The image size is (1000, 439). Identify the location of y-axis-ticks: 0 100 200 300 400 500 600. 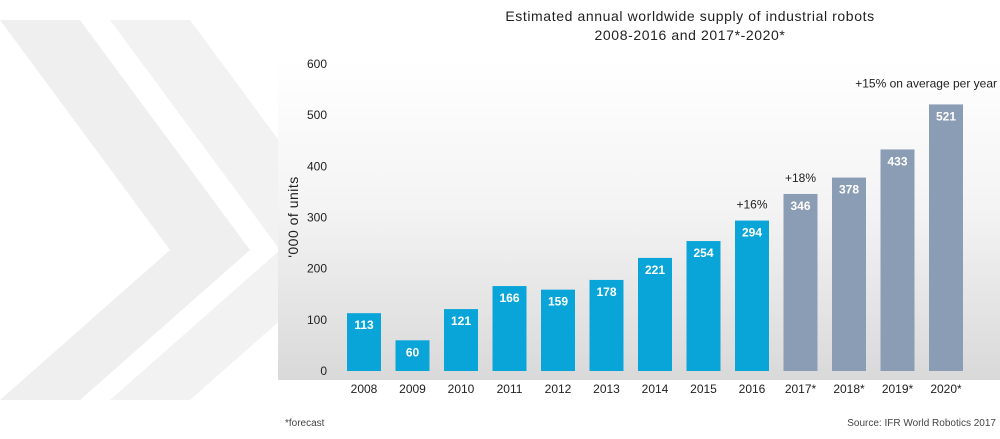
(317, 217).